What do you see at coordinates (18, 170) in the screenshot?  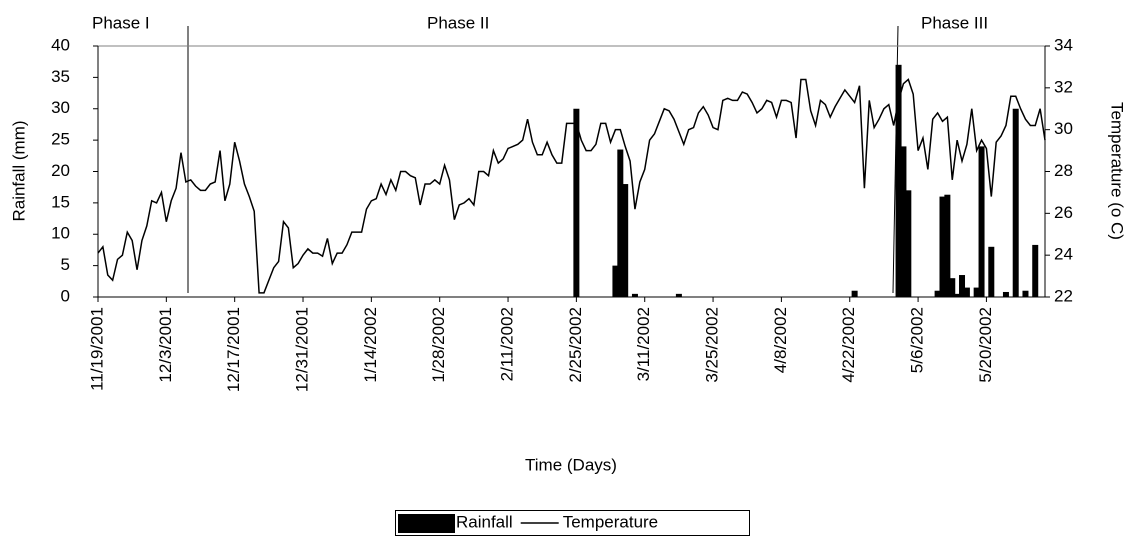 I see `y-axis-label: Rainfall (mm)` at bounding box center [18, 170].